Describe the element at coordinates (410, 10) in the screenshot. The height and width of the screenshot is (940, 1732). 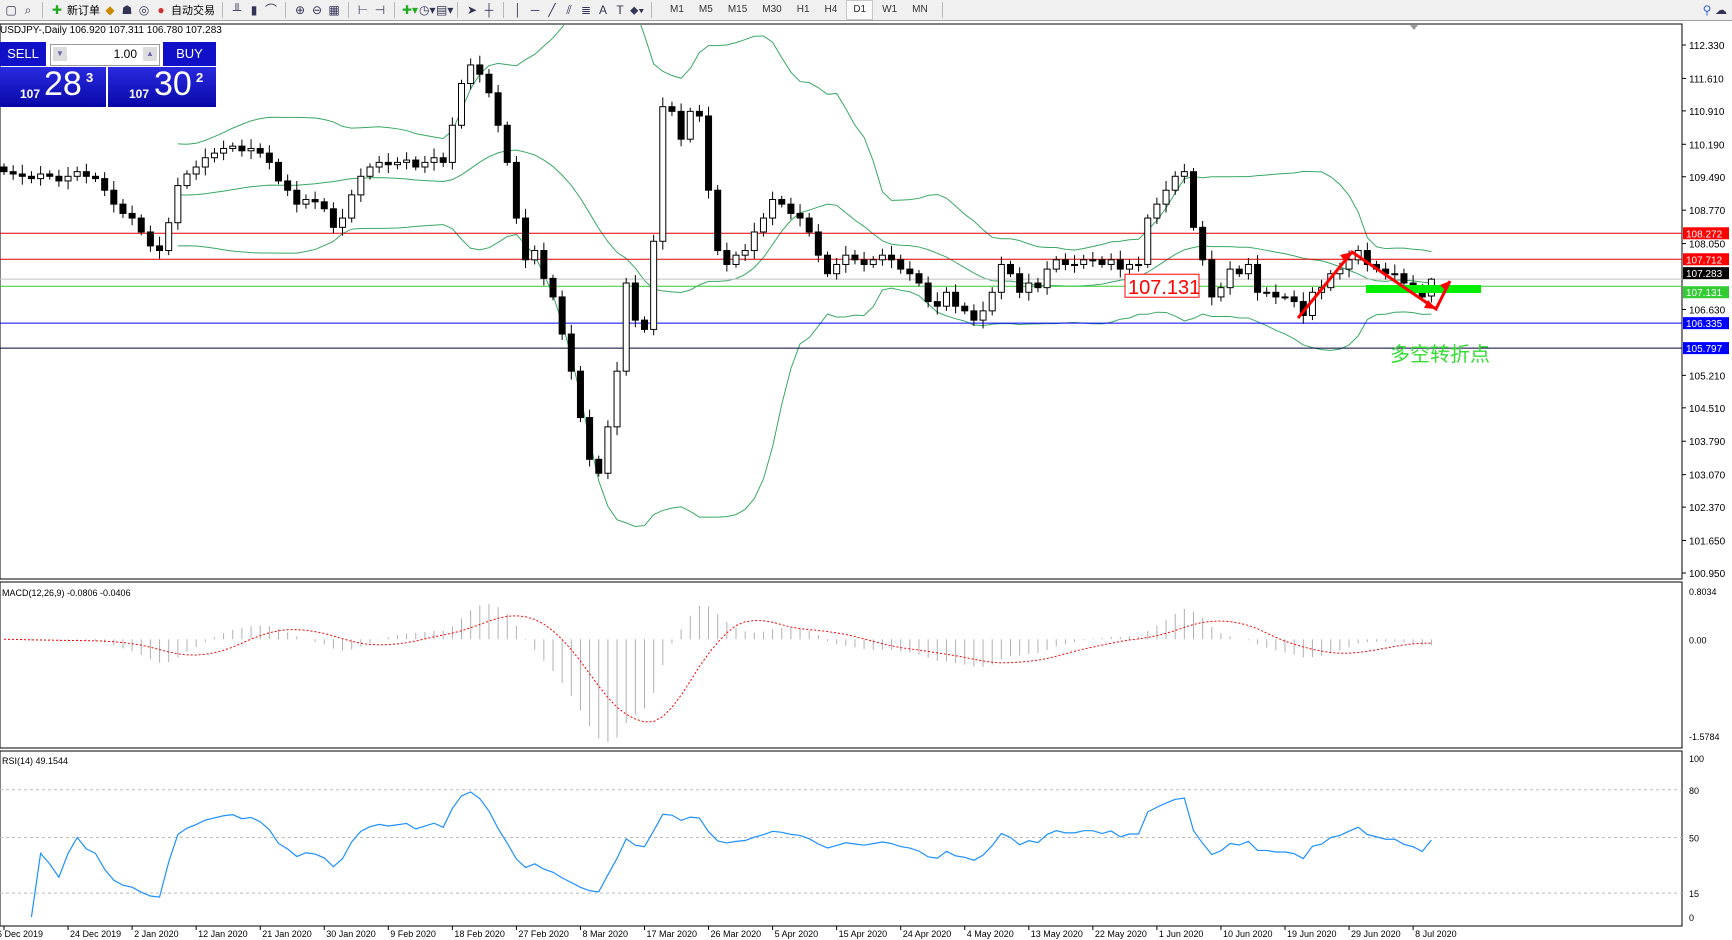
I see `indicators-icon: ✚▾` at that location.